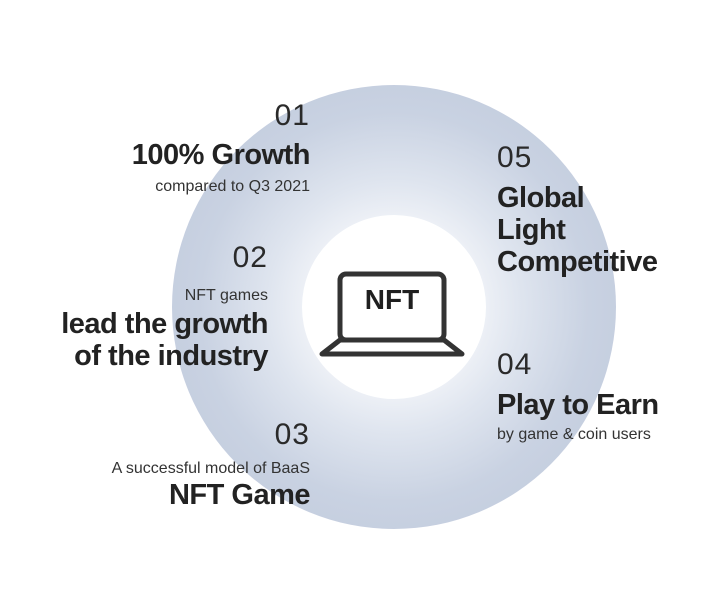 The image size is (720, 600). Describe the element at coordinates (574, 434) in the screenshot. I see `item-subtitle: by game & coin users` at that location.